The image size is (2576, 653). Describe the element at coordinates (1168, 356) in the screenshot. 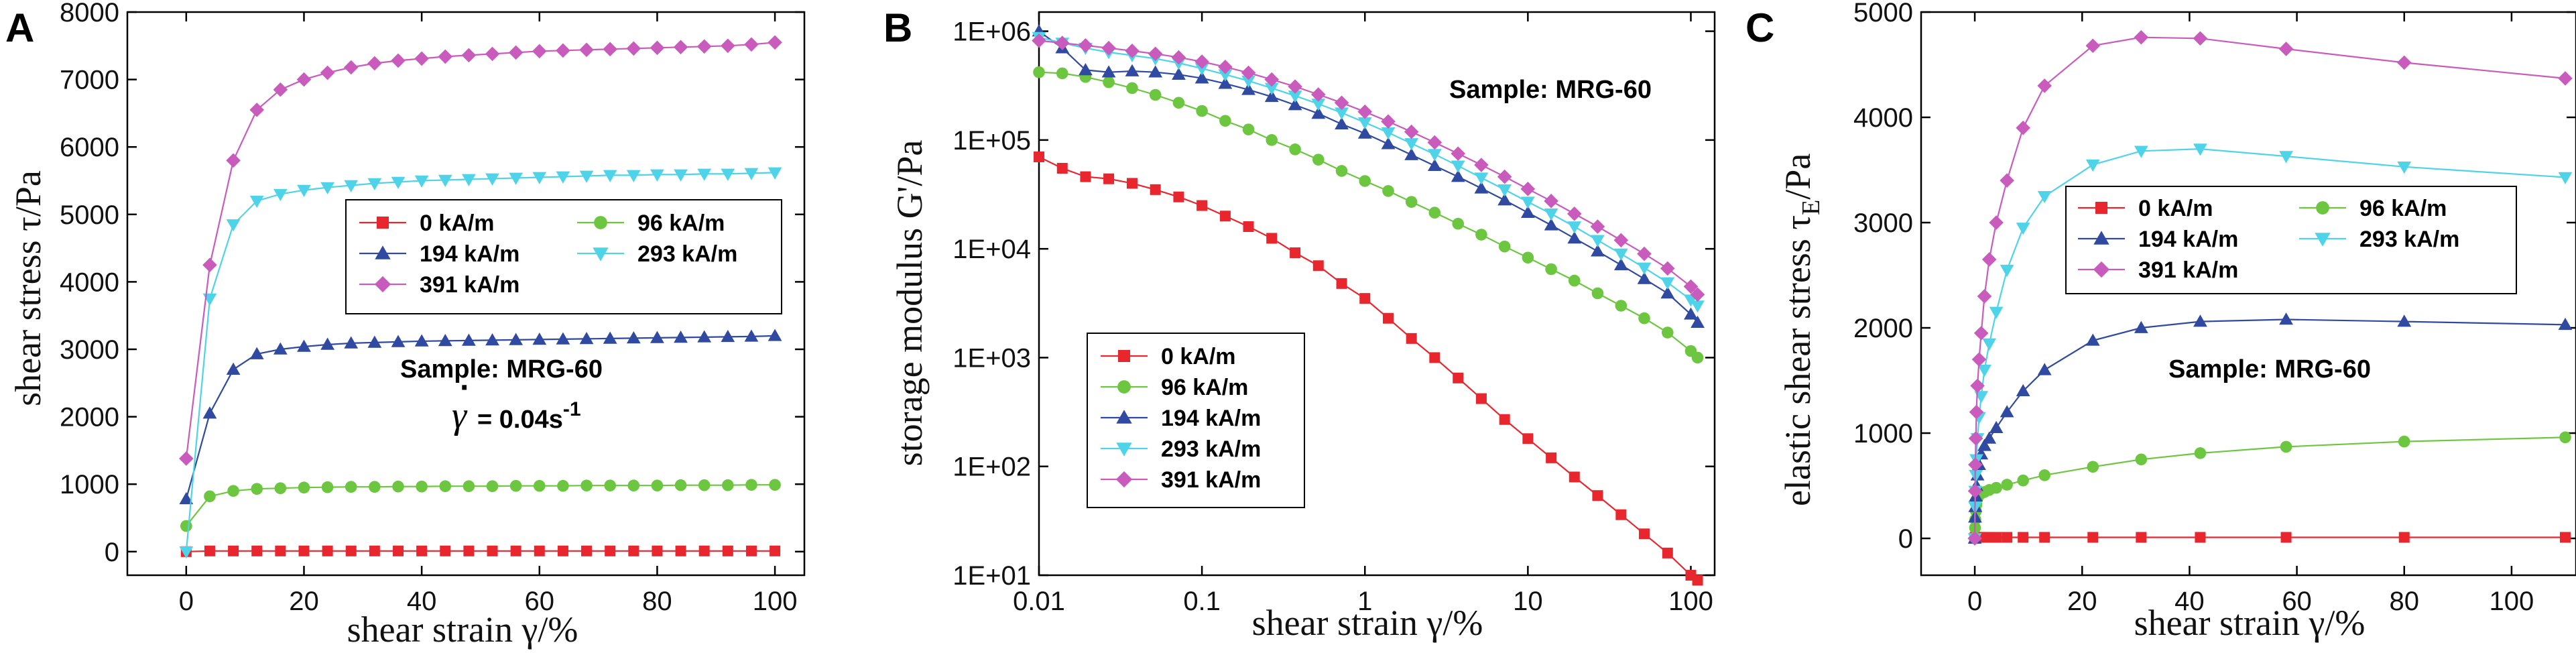

I see `panel-b-legend-item: 0 kA/m` at that location.